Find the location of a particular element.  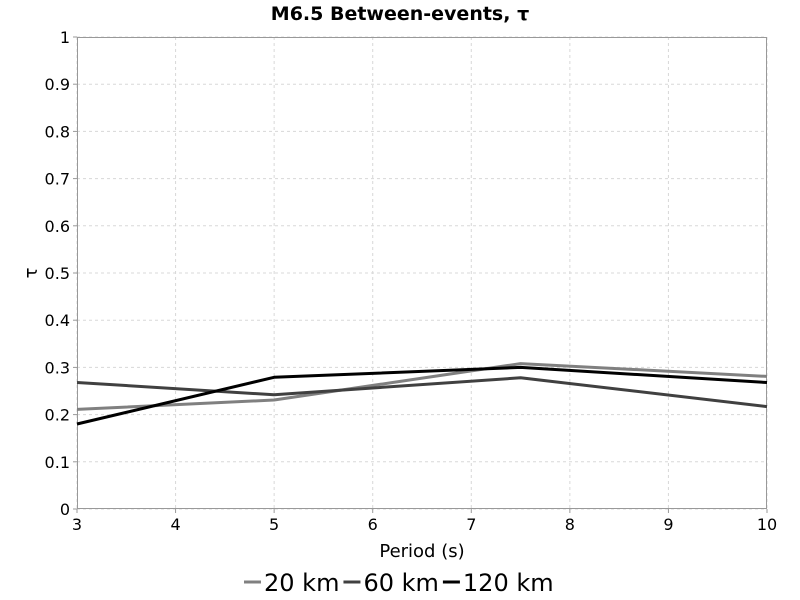

y-axis-label: τ is located at coordinates (31, 273).